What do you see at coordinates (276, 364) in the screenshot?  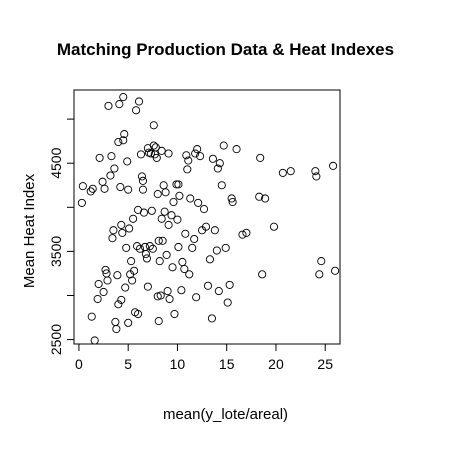 I see `x-tick-label: 20` at bounding box center [276, 364].